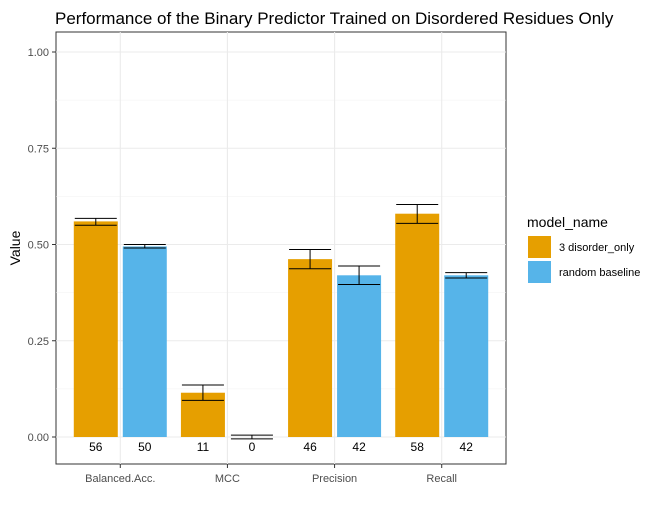 The width and height of the screenshot is (661, 510). What do you see at coordinates (418, 447) in the screenshot?
I see `data-label: 58` at bounding box center [418, 447].